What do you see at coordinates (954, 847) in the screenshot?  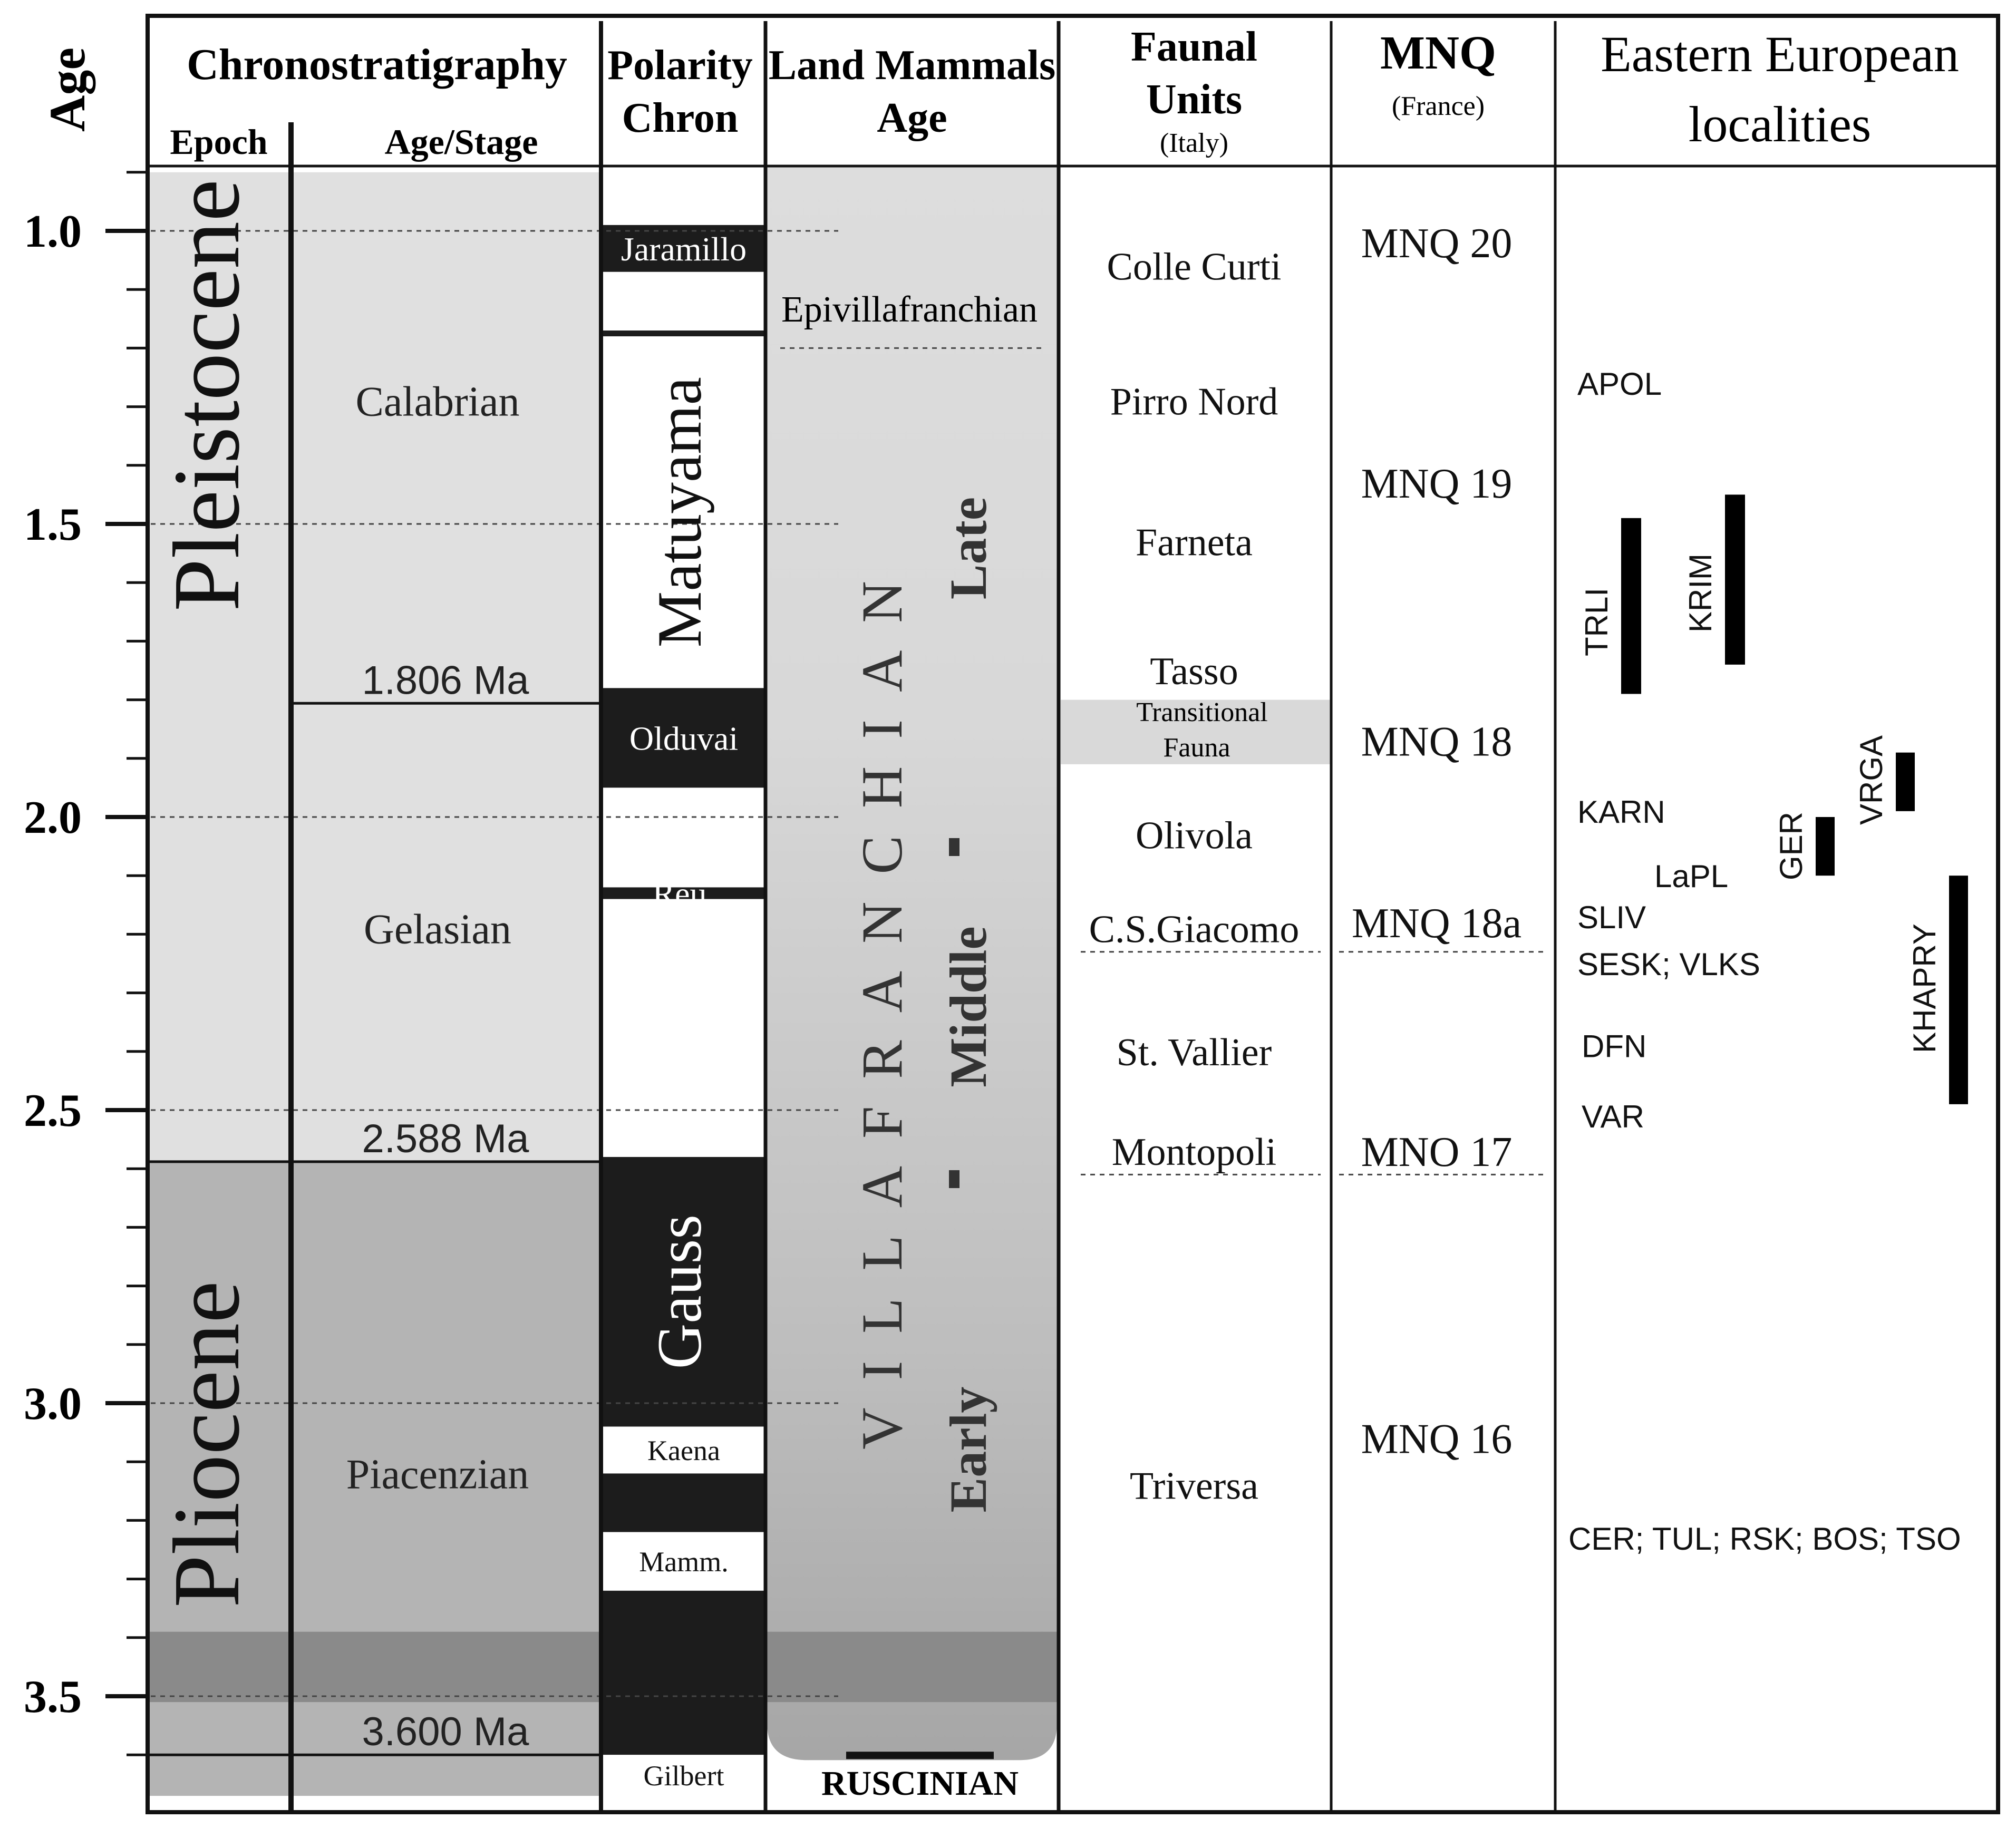 I see `middle-late-dash` at bounding box center [954, 847].